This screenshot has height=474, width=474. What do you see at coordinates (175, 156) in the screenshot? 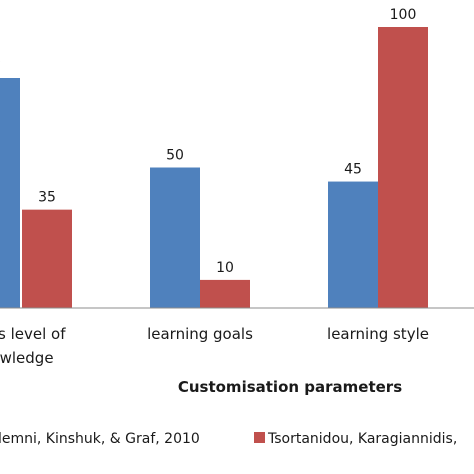
I see `data-label: 50` at bounding box center [175, 156].